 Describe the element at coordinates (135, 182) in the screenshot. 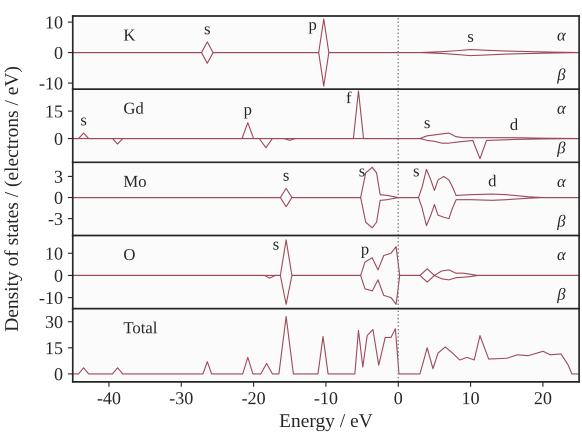

I see `text: Mo` at that location.